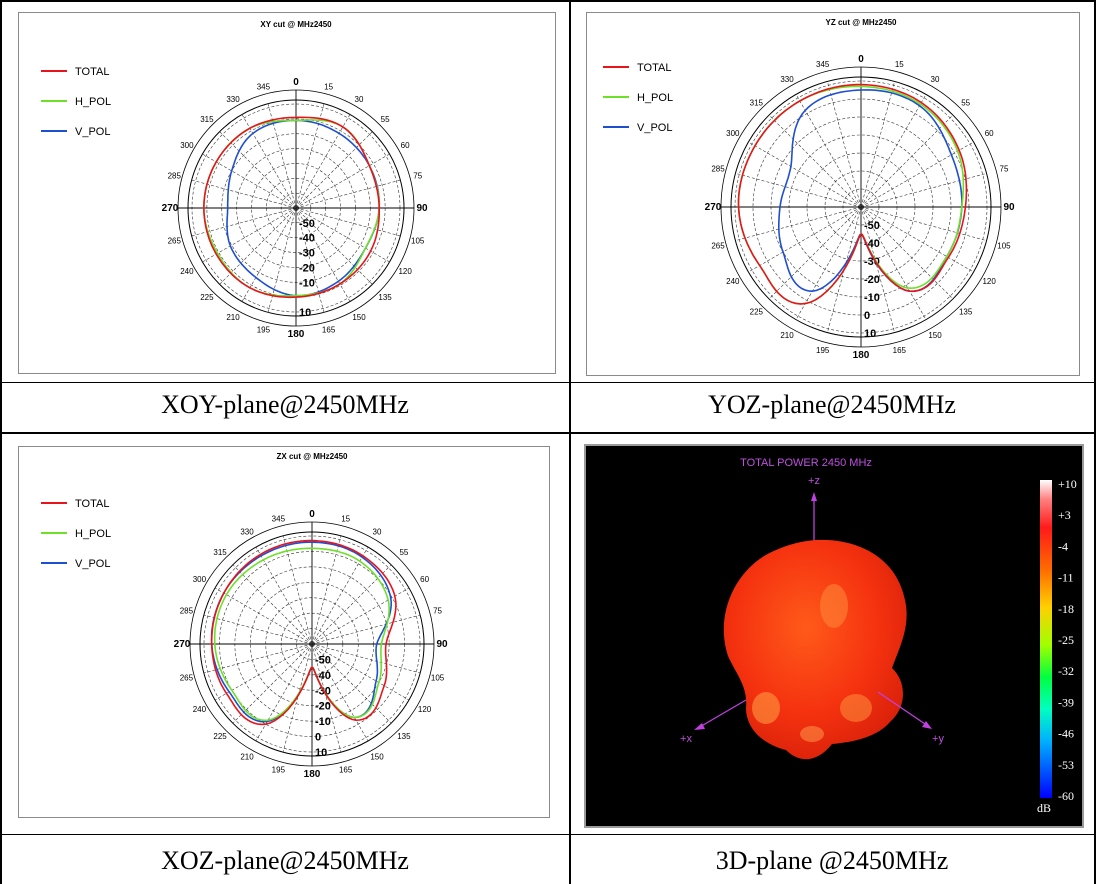 The width and height of the screenshot is (1096, 884). I want to click on radial-label: 10, so click(870, 334).